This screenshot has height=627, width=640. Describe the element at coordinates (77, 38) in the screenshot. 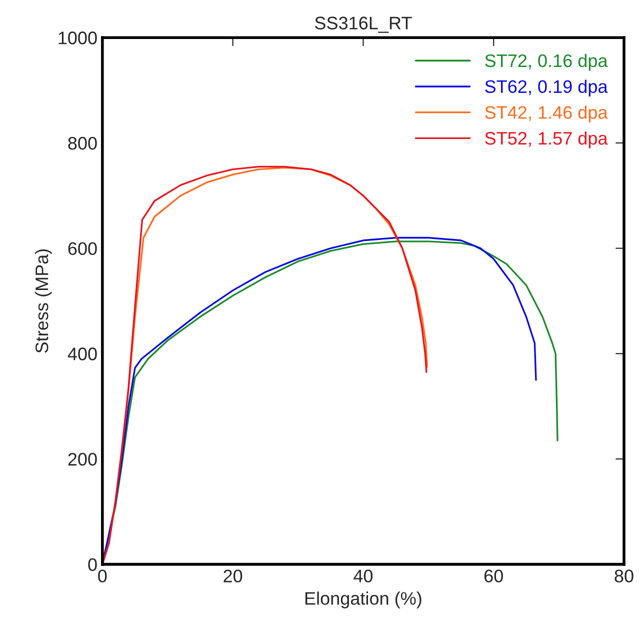

I see `y-tick-label: 1000` at that location.